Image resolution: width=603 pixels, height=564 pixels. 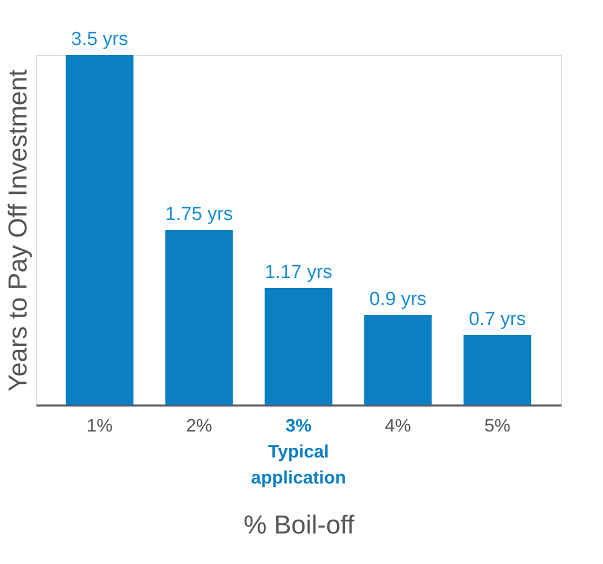 What do you see at coordinates (99, 39) in the screenshot?
I see `data-label: 3.5 yrs` at bounding box center [99, 39].